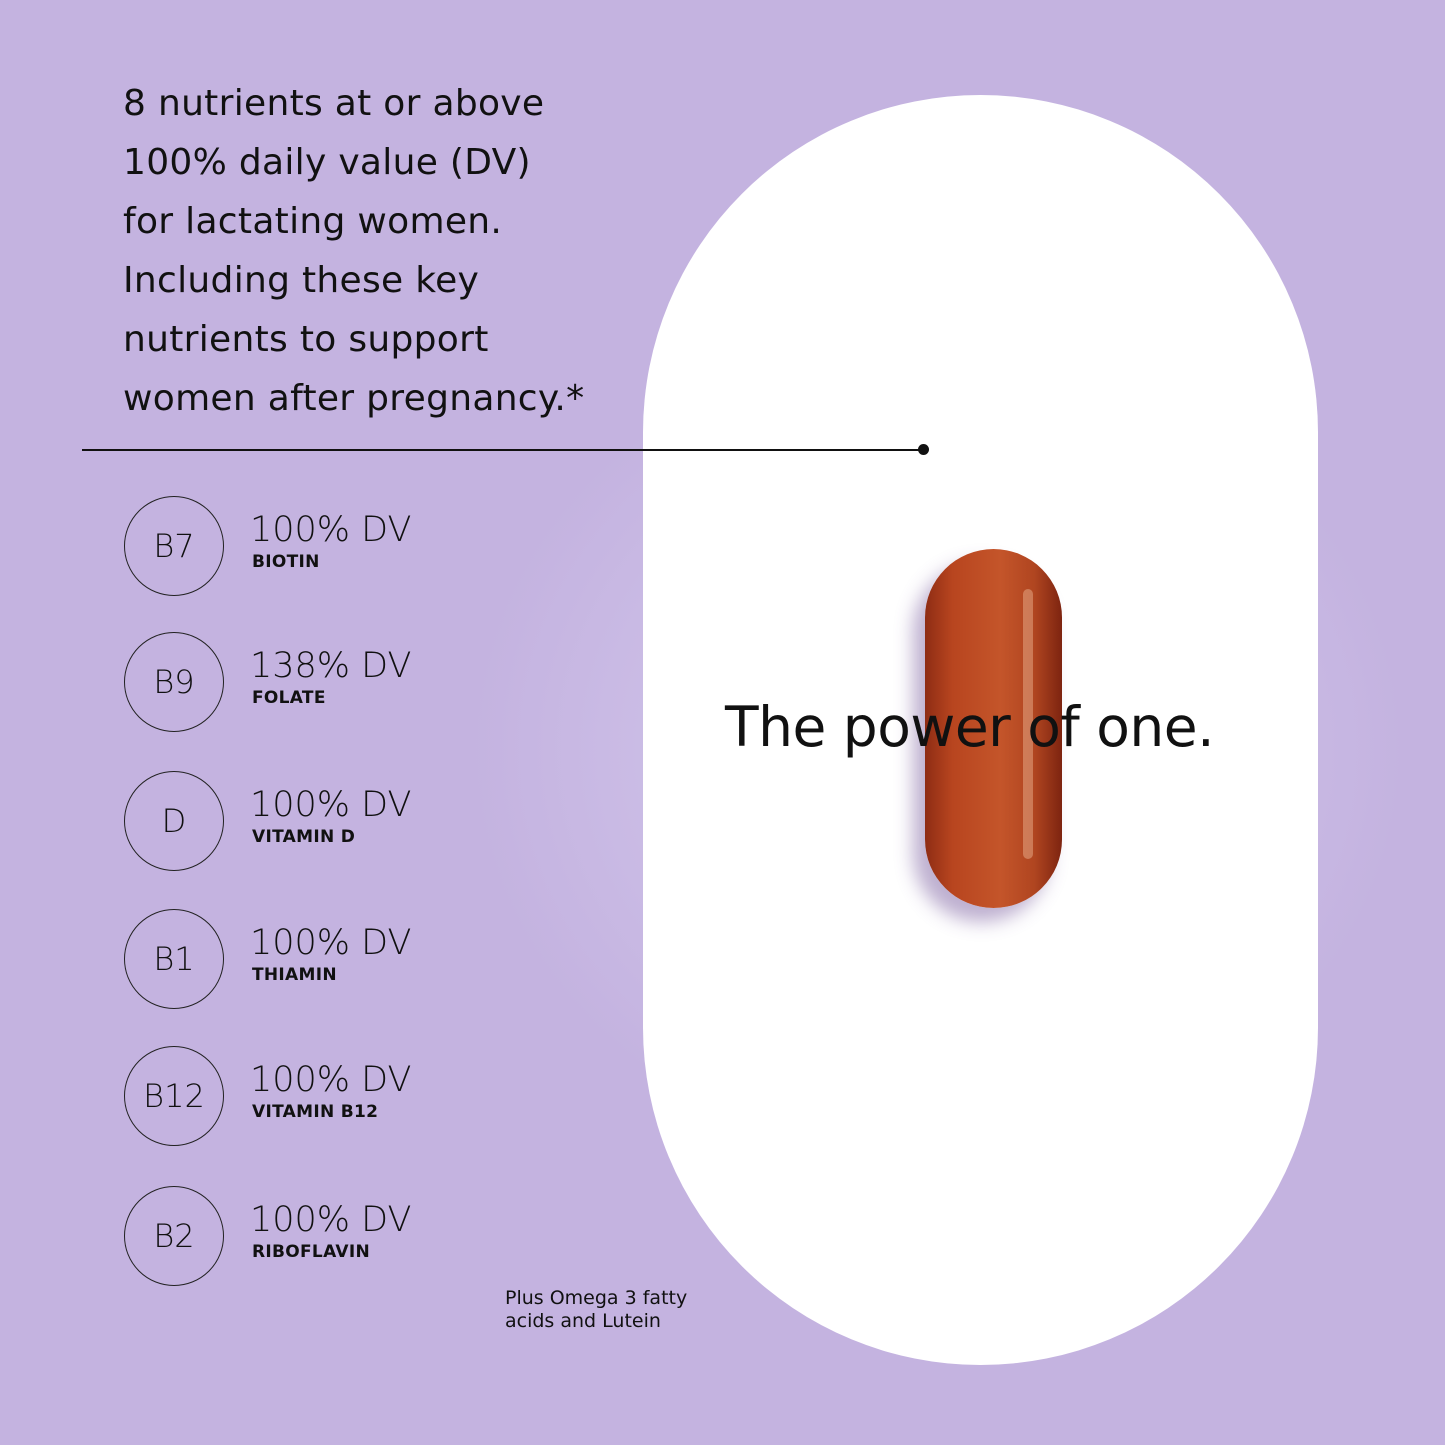 The width and height of the screenshot is (1445, 1445). What do you see at coordinates (294, 975) in the screenshot?
I see `nutrient-name: THIAMIN` at bounding box center [294, 975].